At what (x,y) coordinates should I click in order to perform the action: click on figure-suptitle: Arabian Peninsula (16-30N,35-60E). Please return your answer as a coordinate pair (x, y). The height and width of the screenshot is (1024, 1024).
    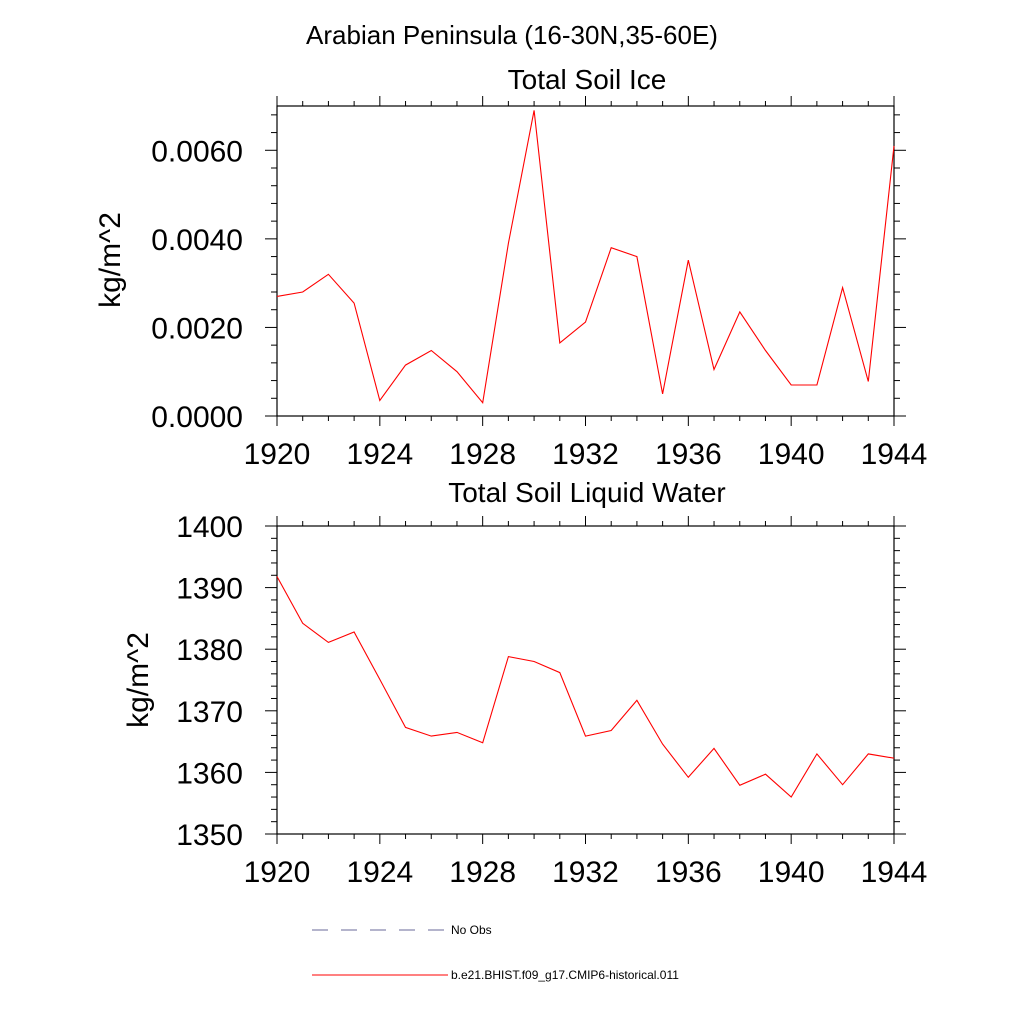
    Looking at the image, I should click on (512, 35).